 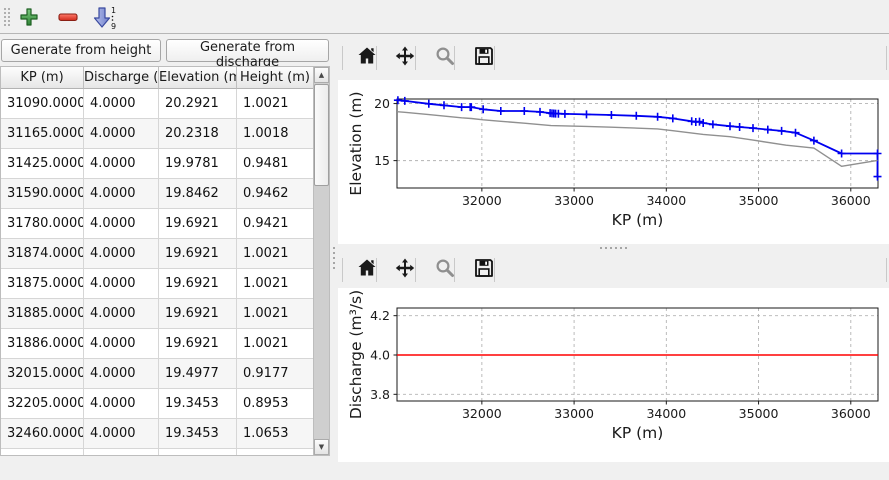 I want to click on zoom-icon, so click(x=445, y=268).